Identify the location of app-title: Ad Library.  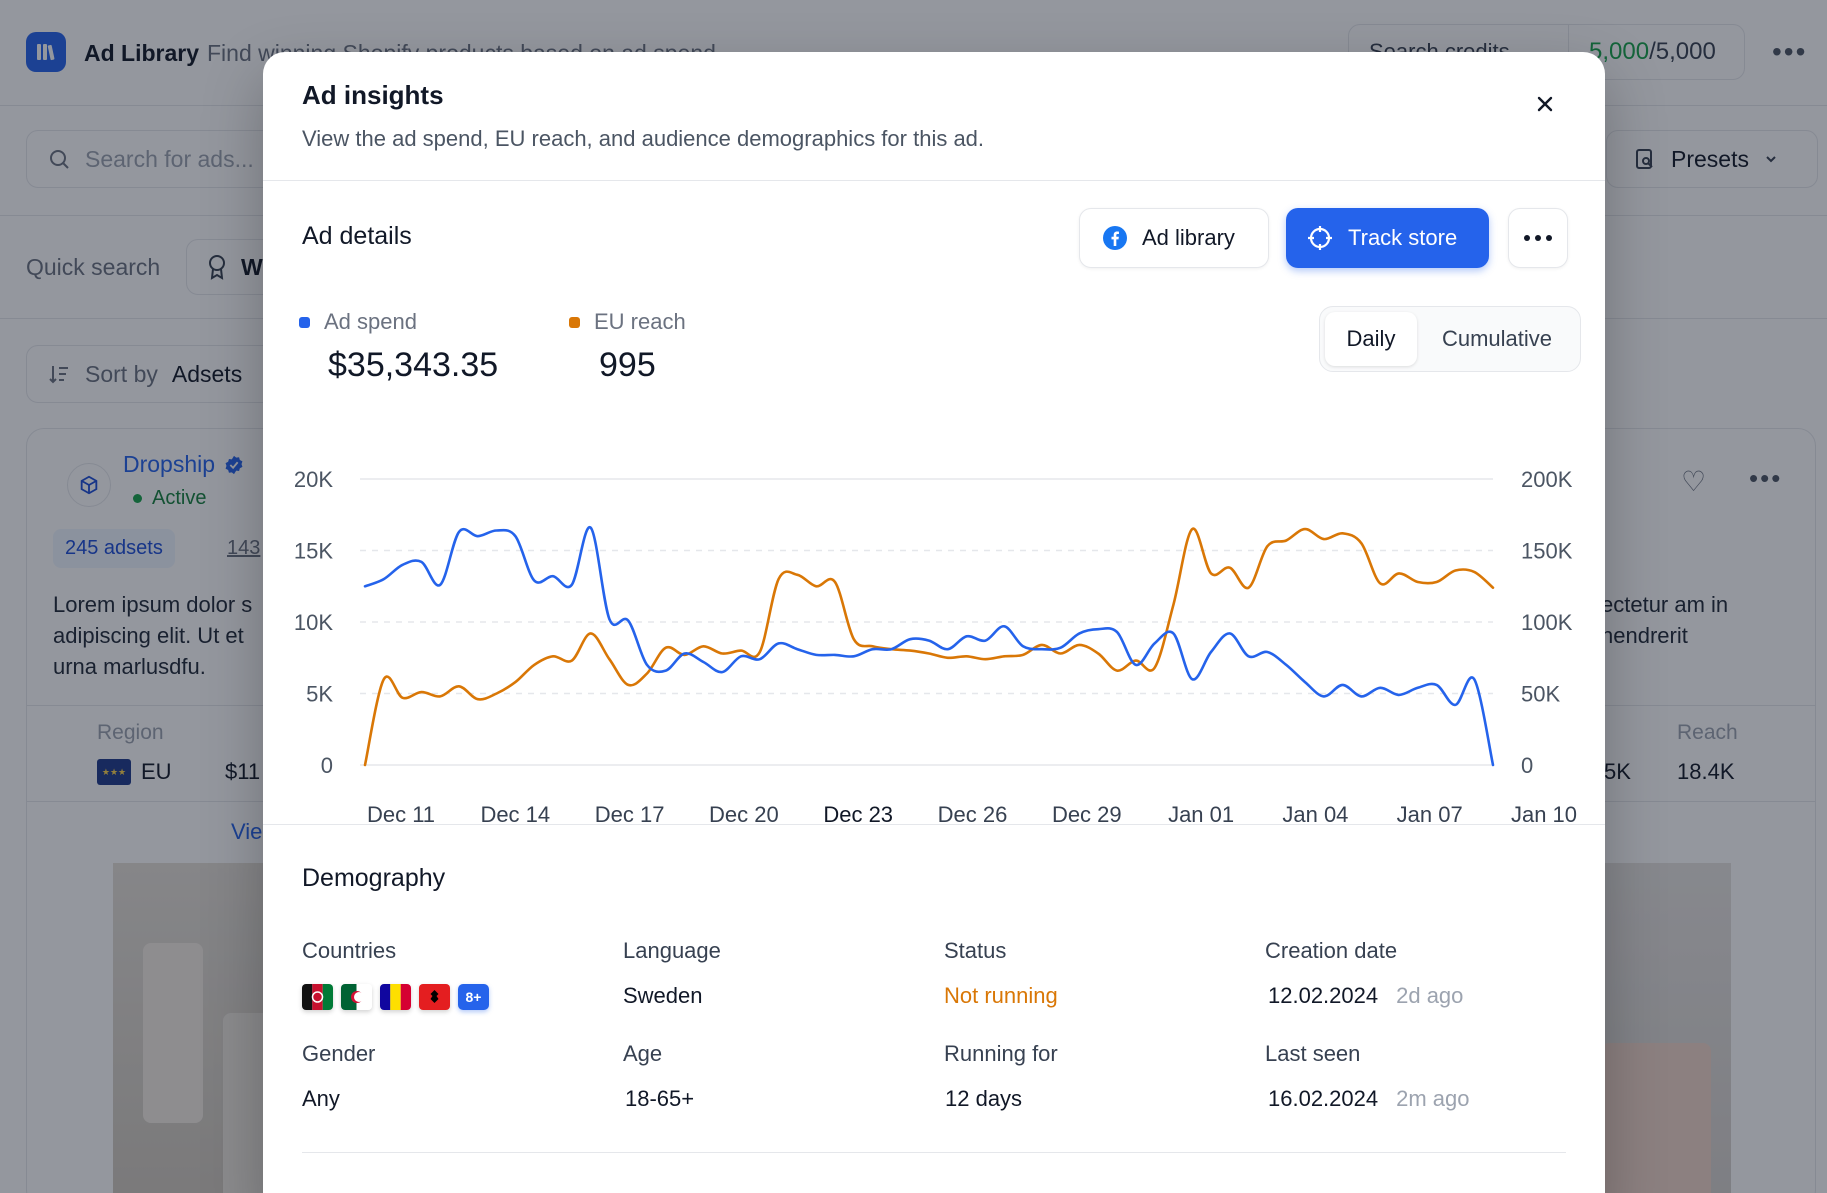
(142, 53).